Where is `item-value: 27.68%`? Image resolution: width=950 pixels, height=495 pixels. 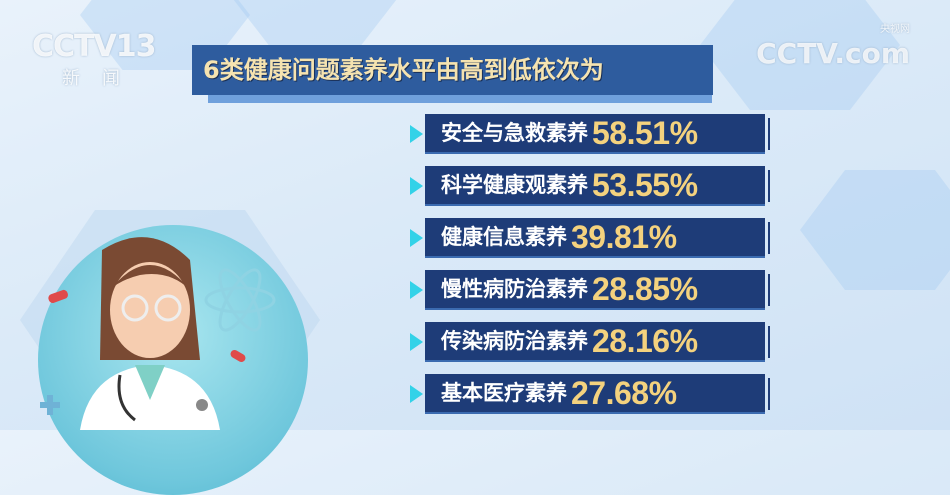
item-value: 27.68% is located at coordinates (624, 393).